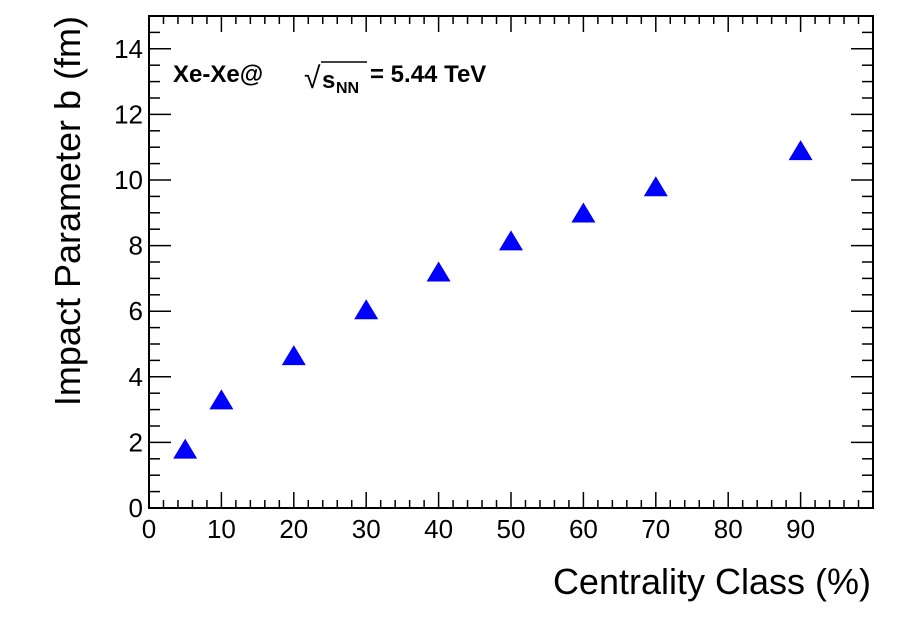 This screenshot has height=619, width=907. What do you see at coordinates (128, 114) in the screenshot?
I see `y-tick-label: 12` at bounding box center [128, 114].